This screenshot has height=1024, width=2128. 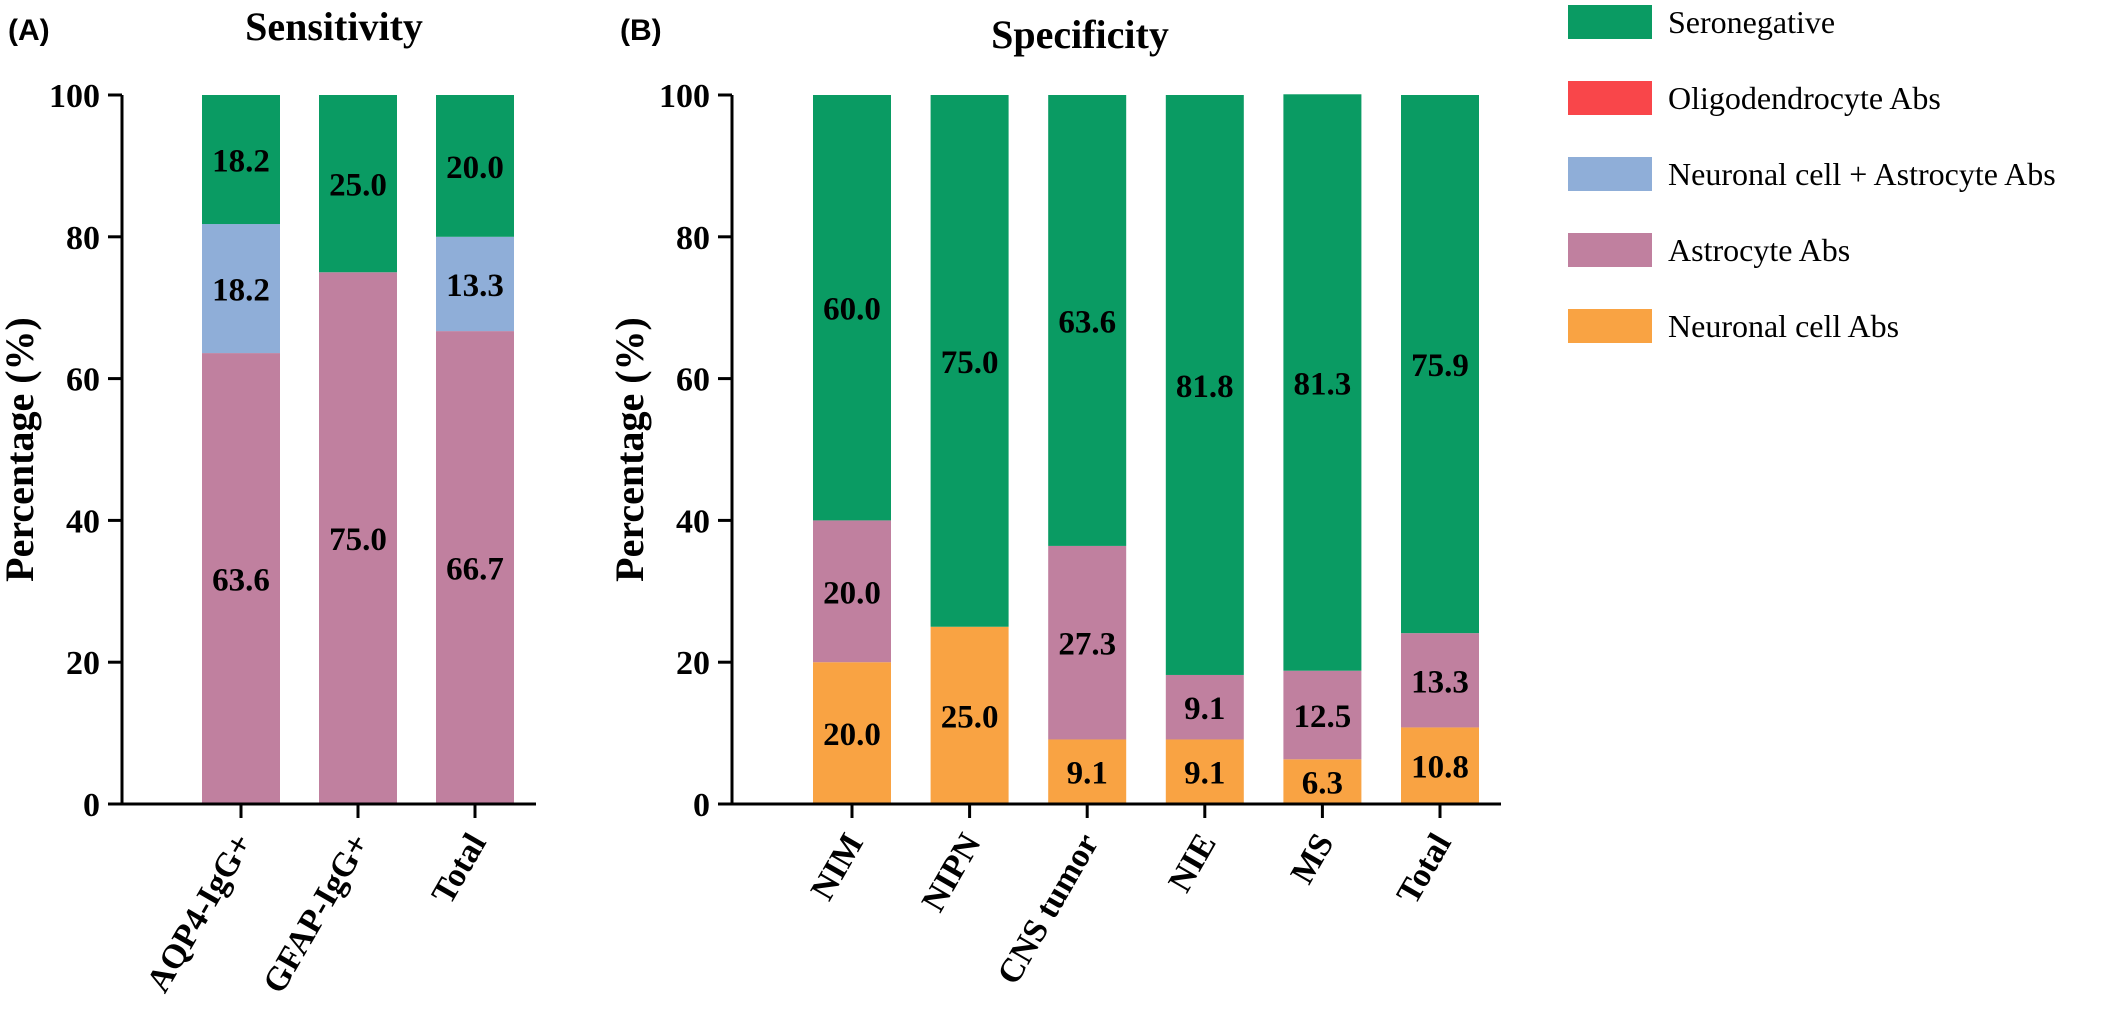 I want to click on legend-label: Neuronal cell Abs, so click(x=1783, y=326).